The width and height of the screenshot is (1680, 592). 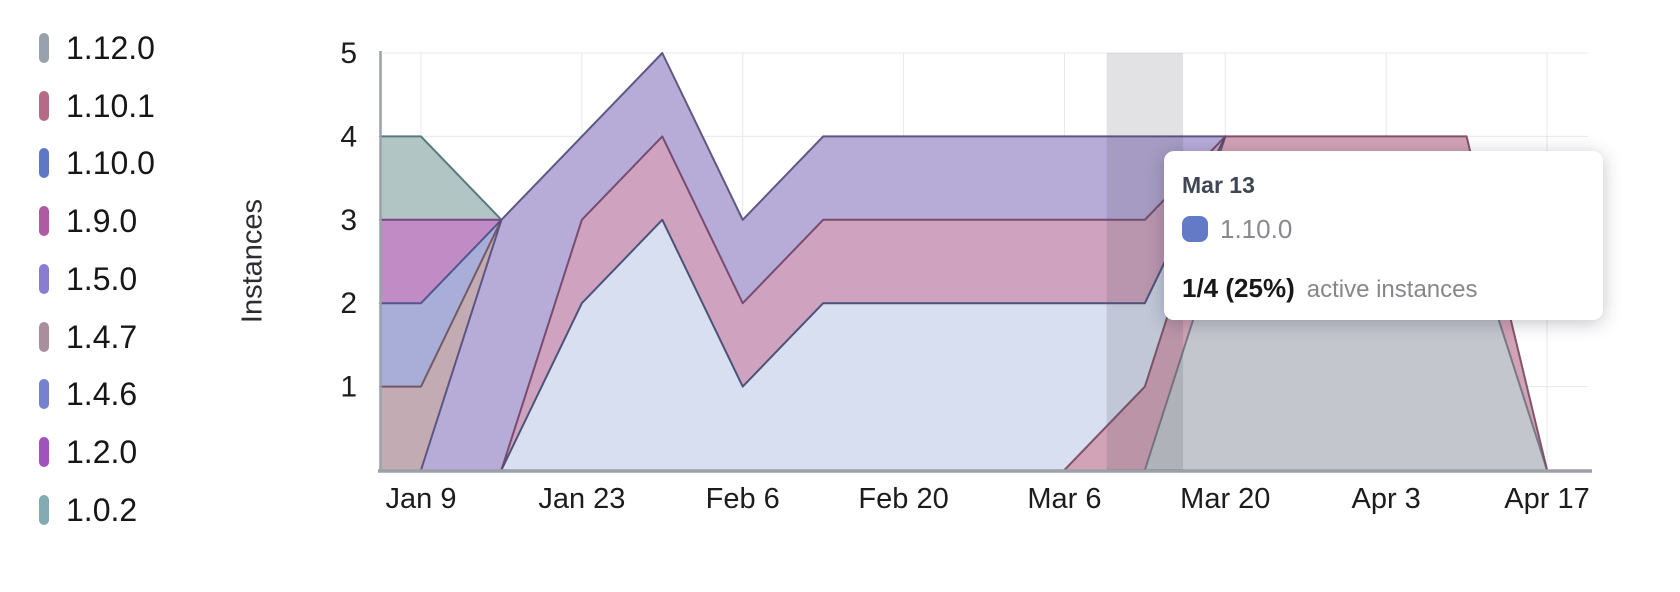 I want to click on y-tick-label: 2, so click(x=348, y=303).